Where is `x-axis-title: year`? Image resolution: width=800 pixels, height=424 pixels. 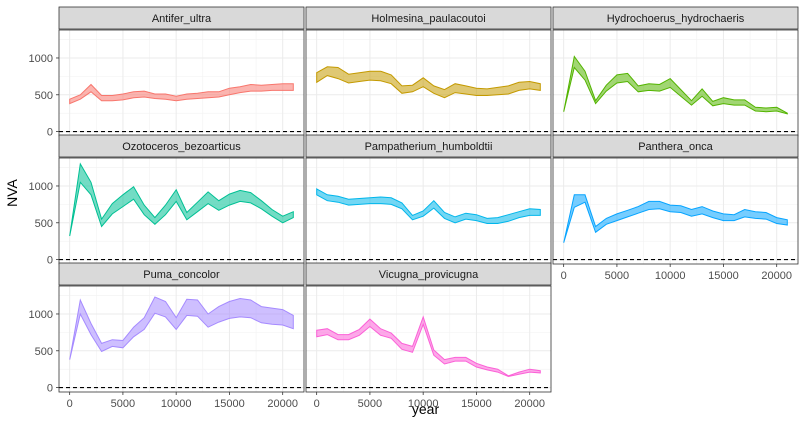 x-axis-title: year is located at coordinates (426, 409).